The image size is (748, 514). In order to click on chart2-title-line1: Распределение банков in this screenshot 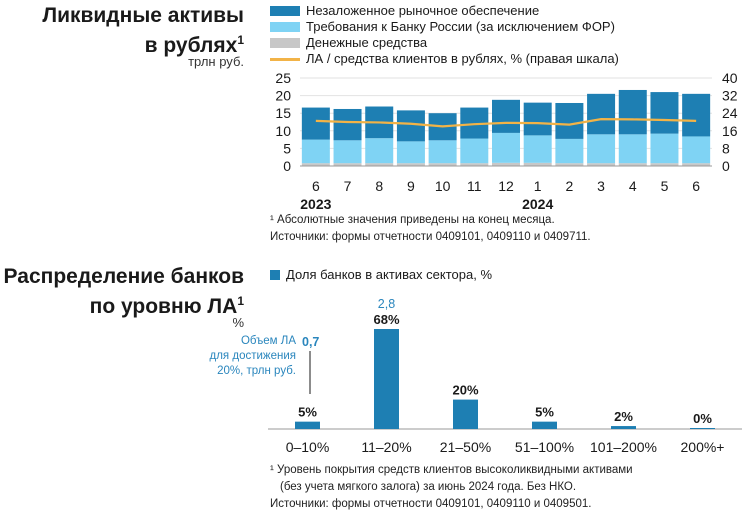, I will do `click(123, 276)`.